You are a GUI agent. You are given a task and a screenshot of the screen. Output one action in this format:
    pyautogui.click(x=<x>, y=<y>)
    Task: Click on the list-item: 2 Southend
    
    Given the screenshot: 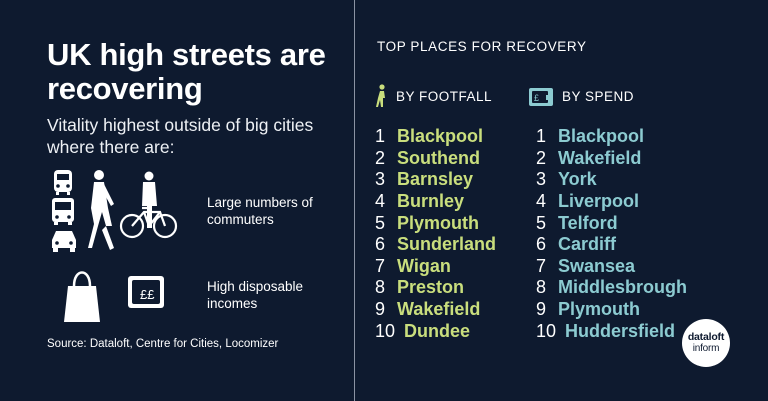 What is the action you would take?
    pyautogui.click(x=435, y=159)
    